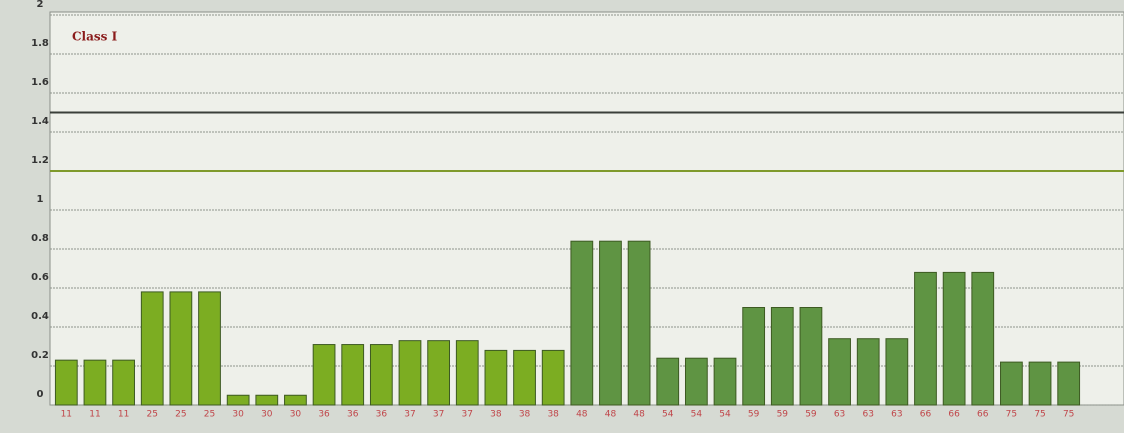  Describe the element at coordinates (40, 238) in the screenshot. I see `y-tick-label: 0.8` at that location.